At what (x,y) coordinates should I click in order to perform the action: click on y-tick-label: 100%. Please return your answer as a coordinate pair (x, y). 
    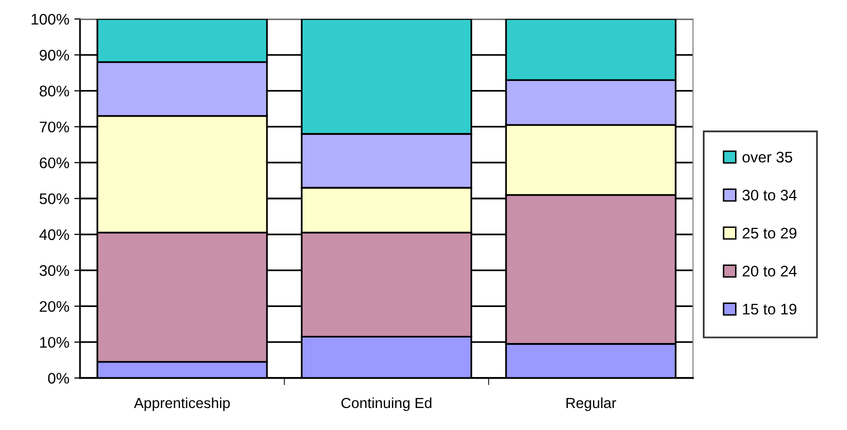
    Looking at the image, I should click on (51, 19).